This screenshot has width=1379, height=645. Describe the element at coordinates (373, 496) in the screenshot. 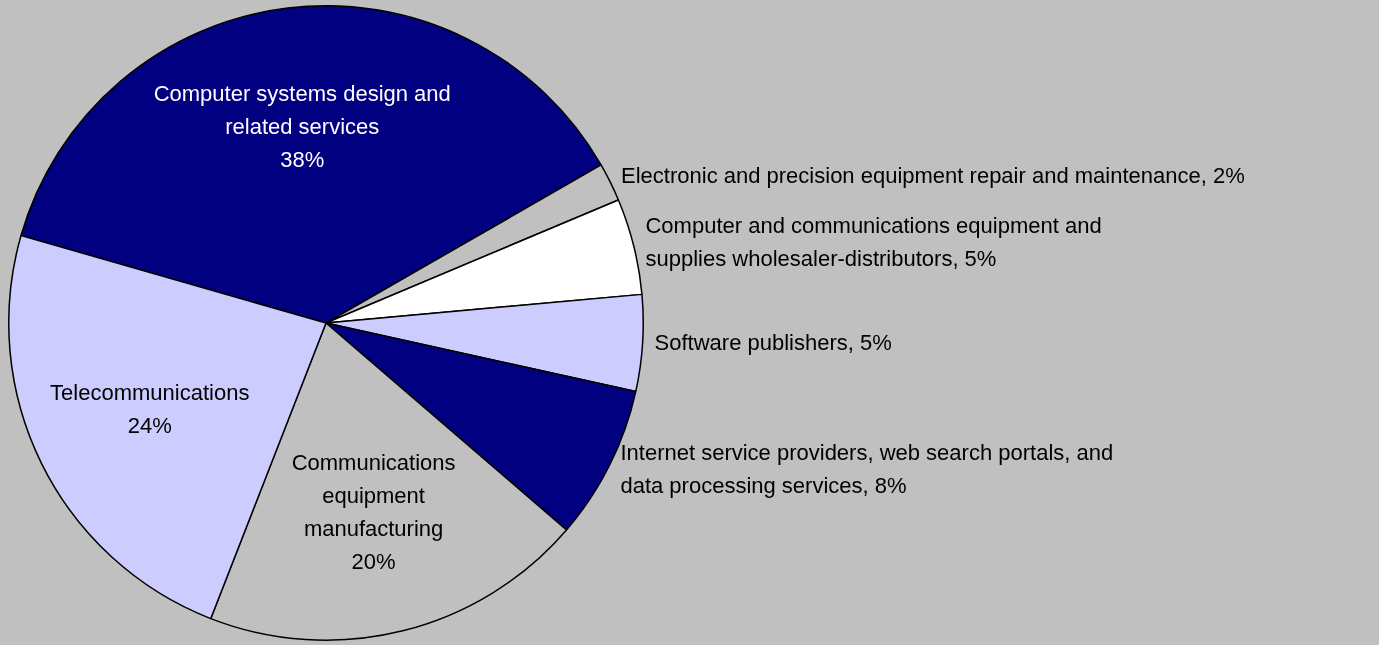

I see `slice-label: Communications equipment manufacturing` at that location.